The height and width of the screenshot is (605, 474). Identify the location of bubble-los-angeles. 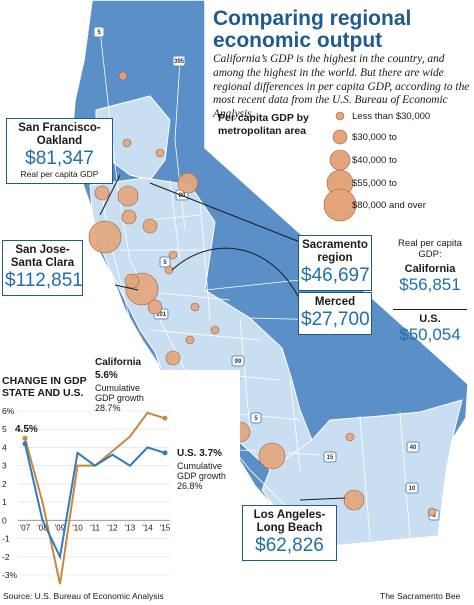
(272, 456).